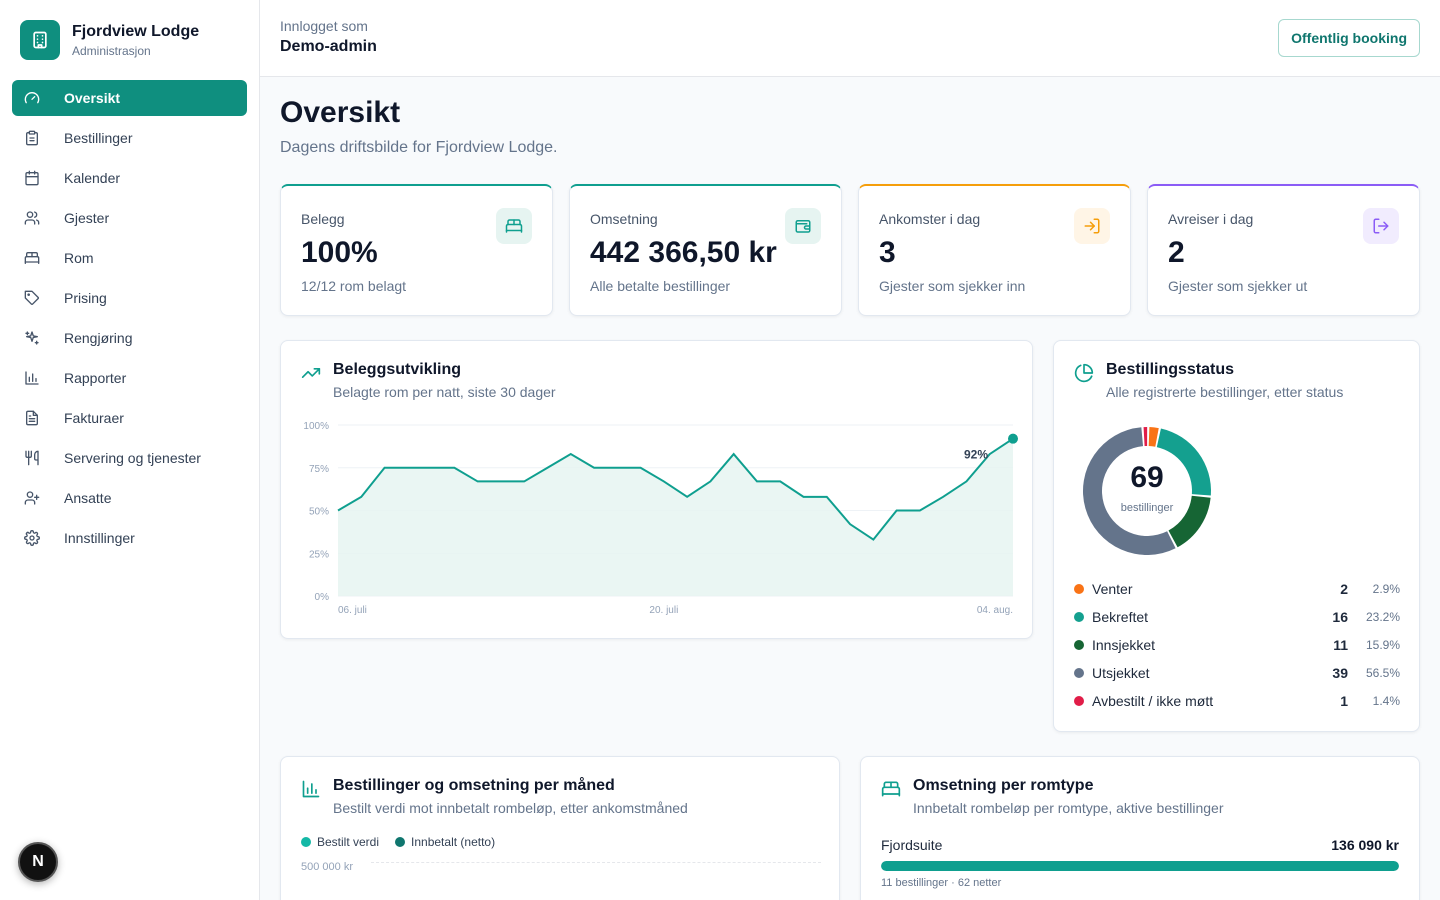 The image size is (1440, 900). Describe the element at coordinates (1003, 785) in the screenshot. I see `roomtype-title: Omsetning per romtype` at that location.